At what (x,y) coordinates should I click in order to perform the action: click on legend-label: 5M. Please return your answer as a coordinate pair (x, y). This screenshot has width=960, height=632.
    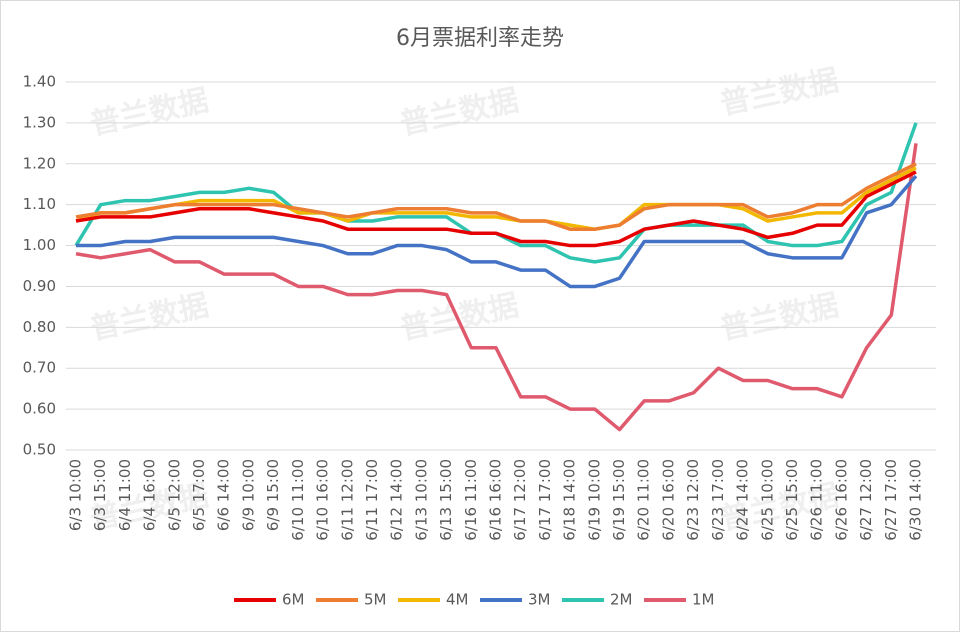
    Looking at the image, I should click on (375, 600).